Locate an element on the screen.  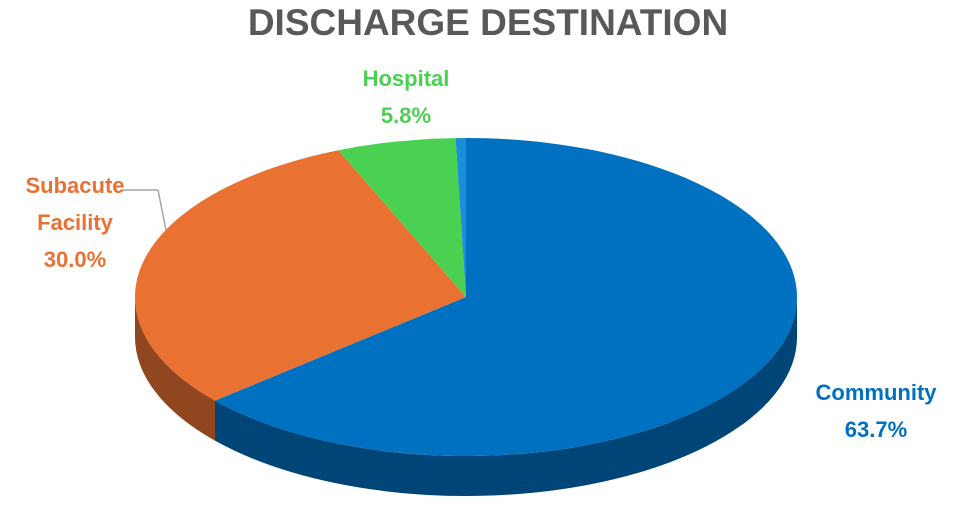
data-label-name: Subacute Facility is located at coordinates (75, 204).